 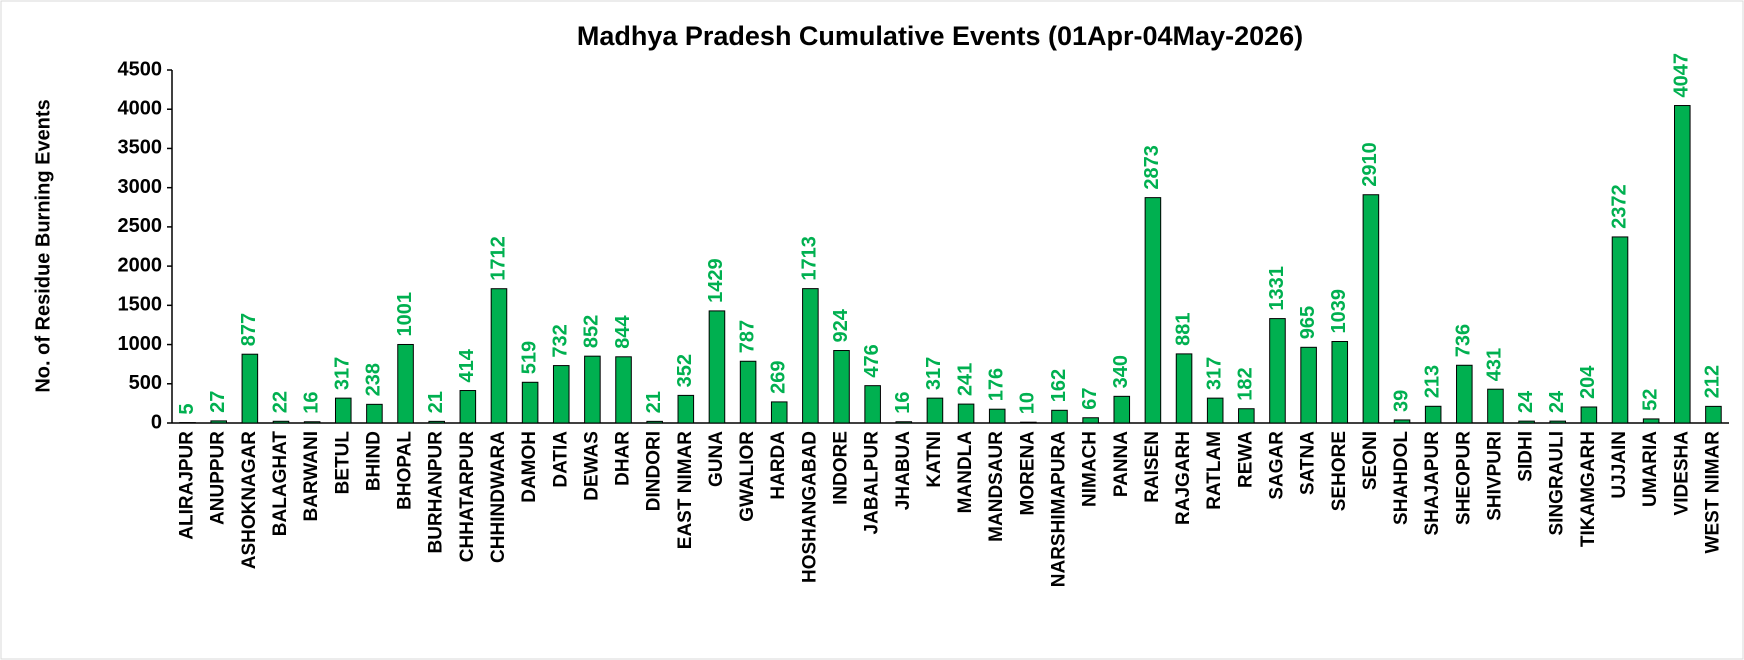 I want to click on y-tick-label: 1500, so click(x=140, y=305).